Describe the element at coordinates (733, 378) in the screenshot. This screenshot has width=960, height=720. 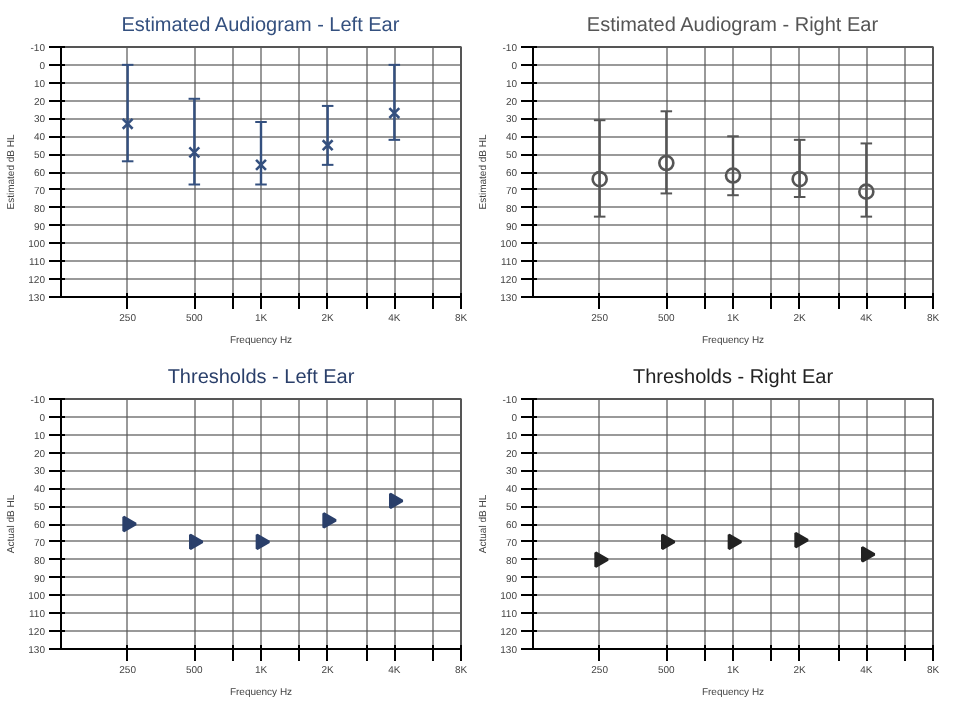
I see `chart-title: Thresholds - Right Ear` at that location.